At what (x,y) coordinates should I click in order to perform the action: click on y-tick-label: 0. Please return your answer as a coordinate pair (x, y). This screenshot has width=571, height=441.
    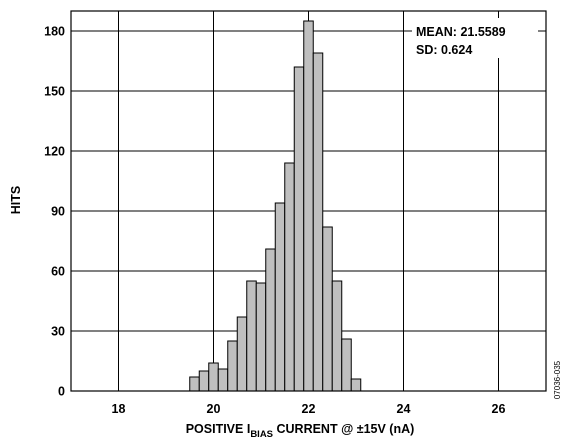
    Looking at the image, I should click on (61, 392).